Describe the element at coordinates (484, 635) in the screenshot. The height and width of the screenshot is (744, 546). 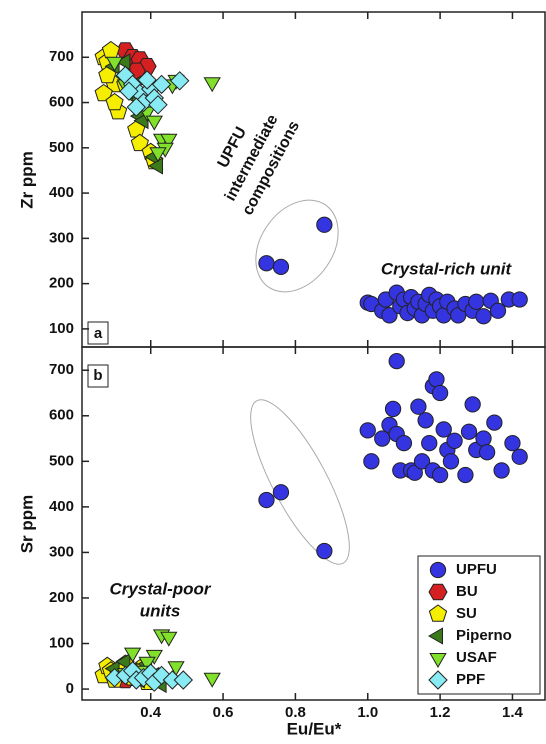
I see `legend-label: Piperno` at that location.